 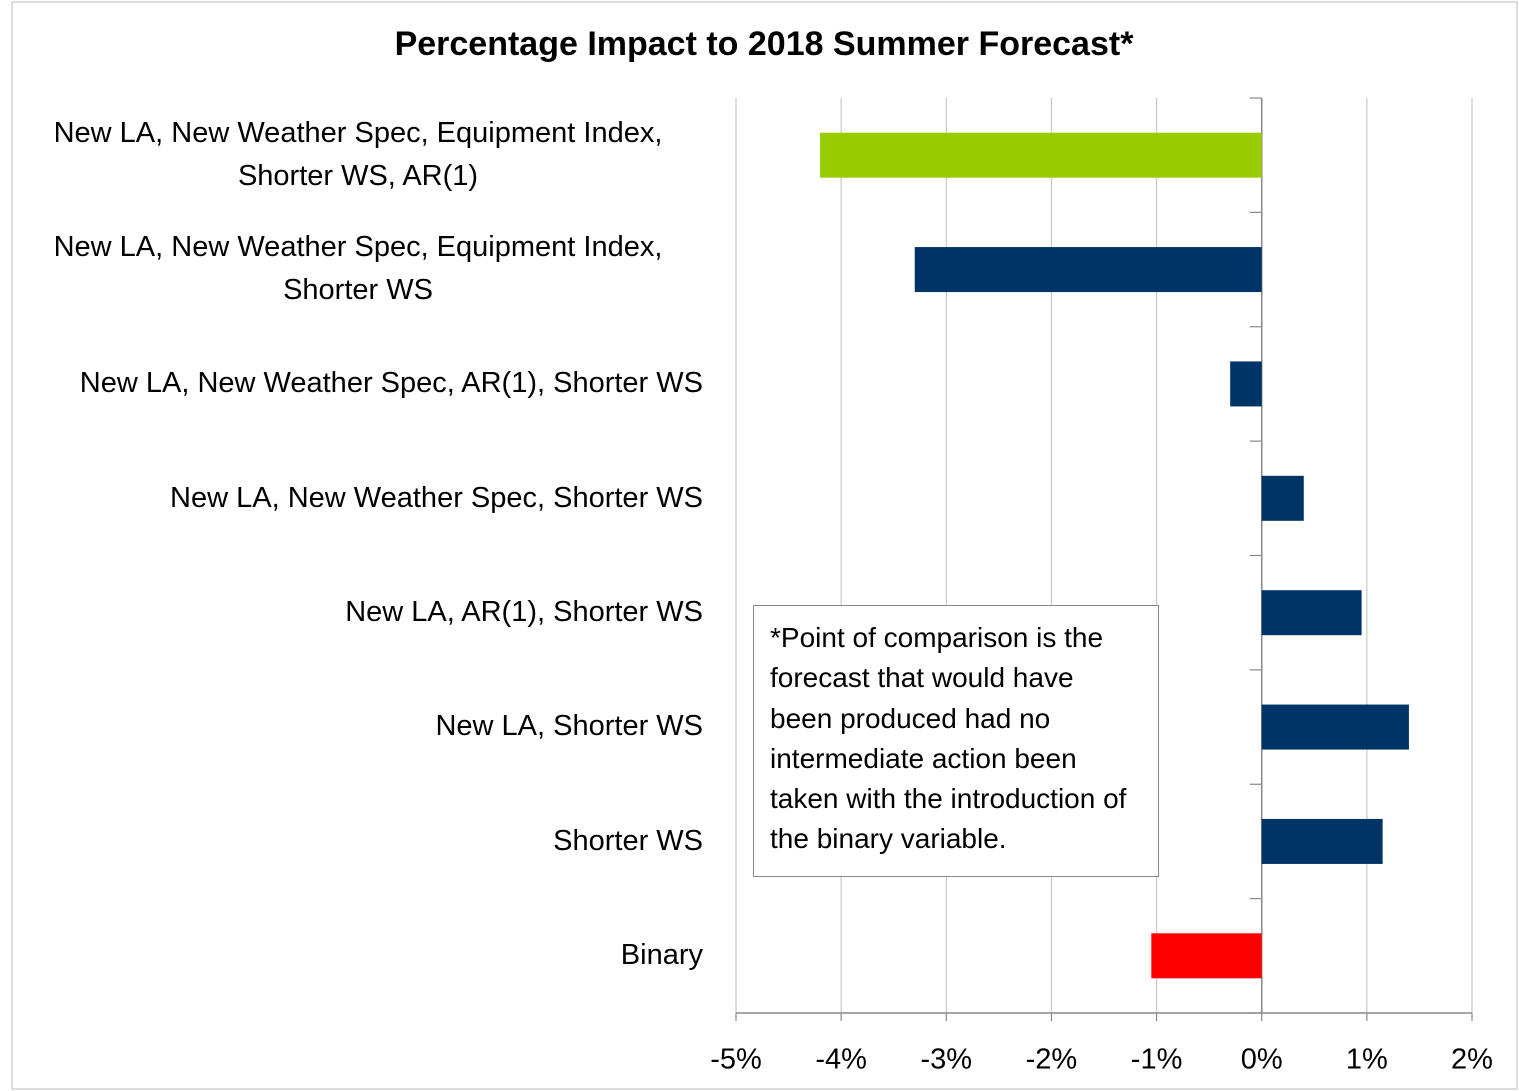 I want to click on x-tick-label: -3%, so click(x=946, y=1060).